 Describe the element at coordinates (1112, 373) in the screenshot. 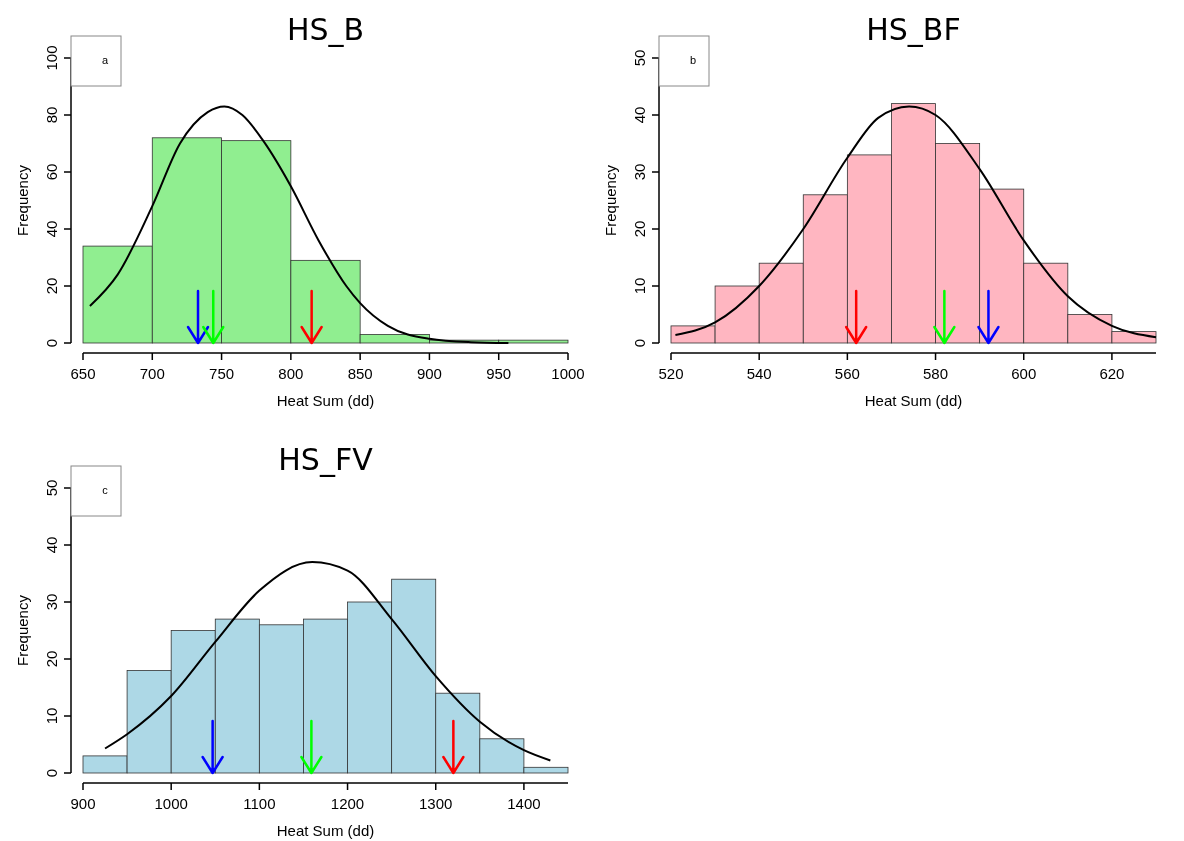

I see `x-tick-label: 620` at that location.